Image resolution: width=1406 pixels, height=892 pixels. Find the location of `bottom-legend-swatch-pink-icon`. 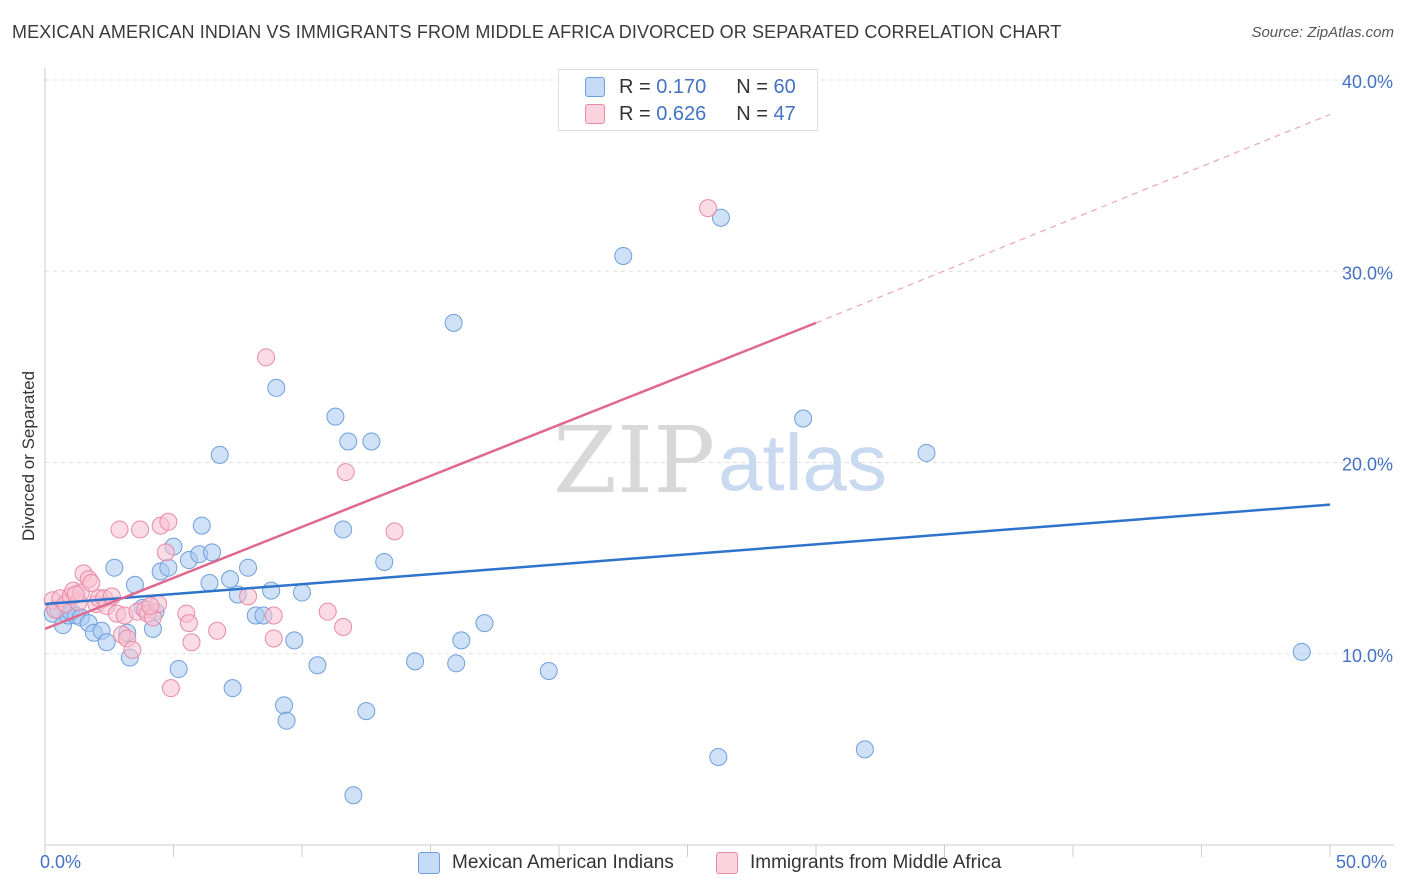

bottom-legend-swatch-pink-icon is located at coordinates (727, 863).